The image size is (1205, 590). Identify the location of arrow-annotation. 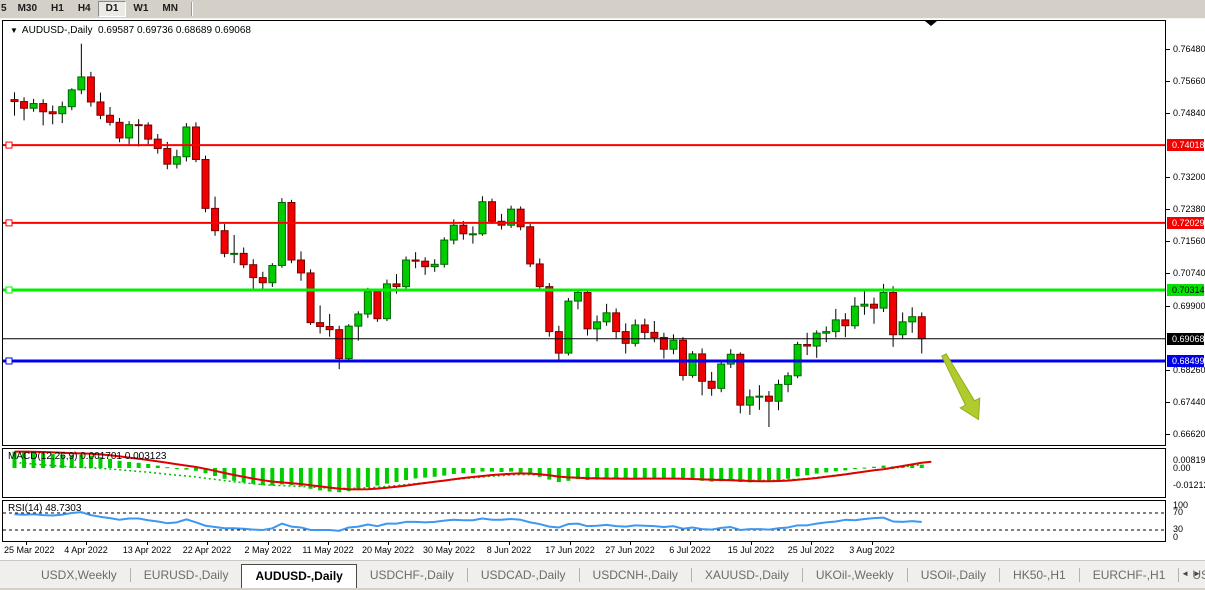
(961, 387).